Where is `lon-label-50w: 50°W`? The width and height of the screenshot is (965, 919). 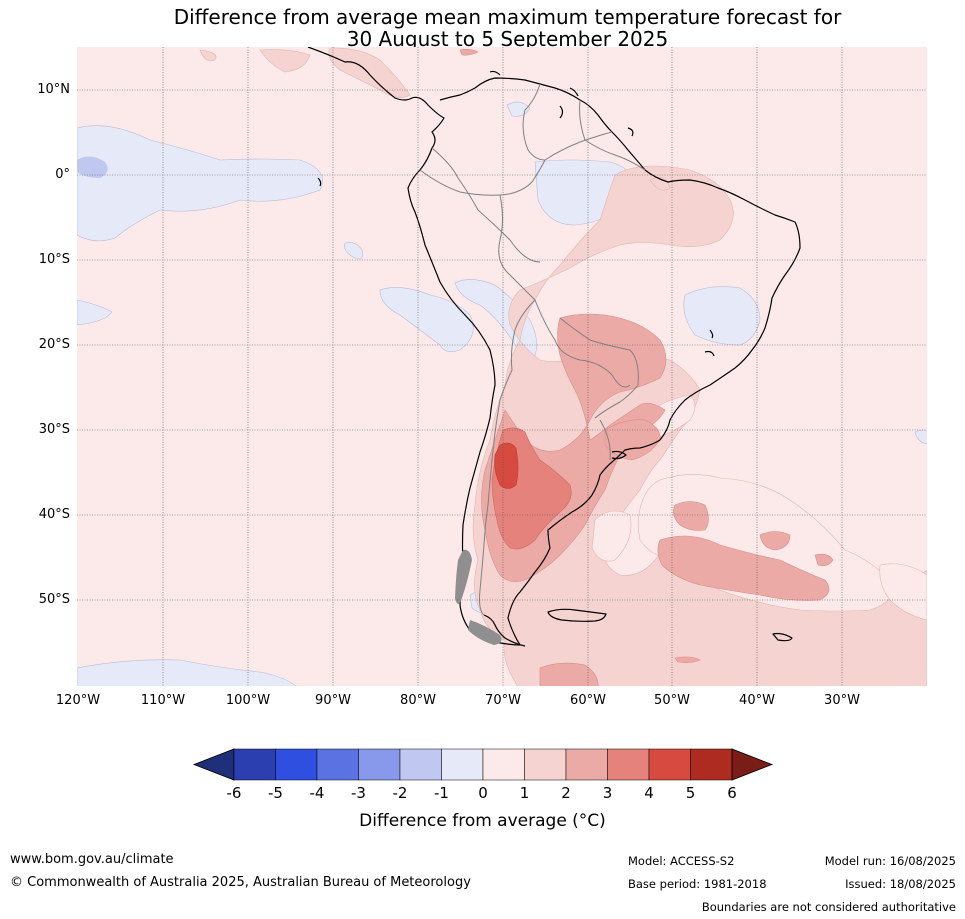 lon-label-50w: 50°W is located at coordinates (672, 700).